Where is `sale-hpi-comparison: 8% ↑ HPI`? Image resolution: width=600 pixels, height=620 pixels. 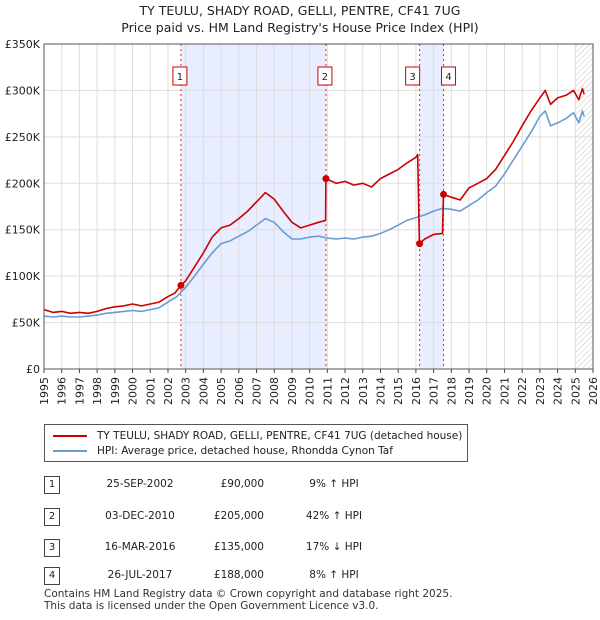
sale-hpi-comparison: 8% ↑ HPI is located at coordinates (334, 575).